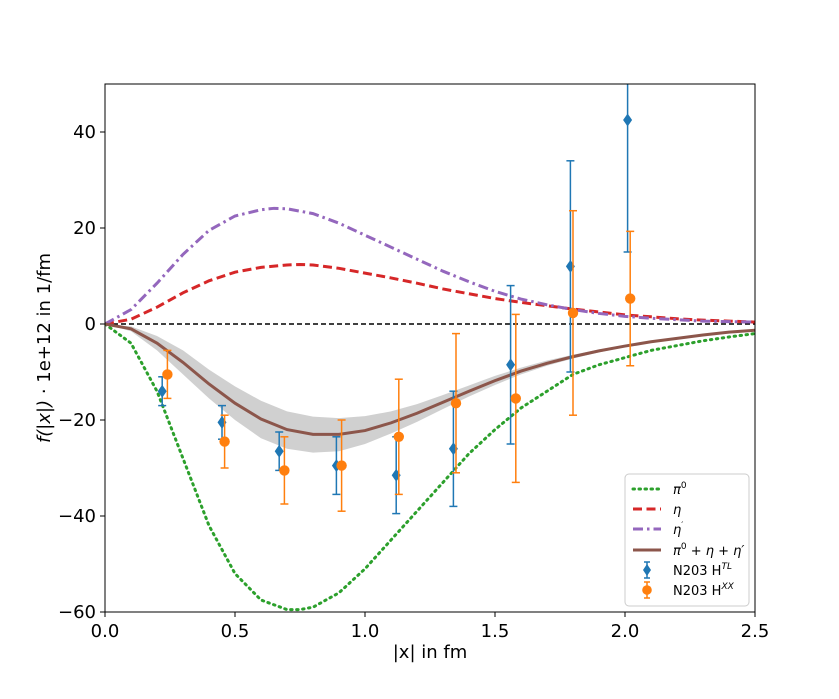  What do you see at coordinates (105, 631) in the screenshot?
I see `x-tick-label: 0.0` at bounding box center [105, 631].